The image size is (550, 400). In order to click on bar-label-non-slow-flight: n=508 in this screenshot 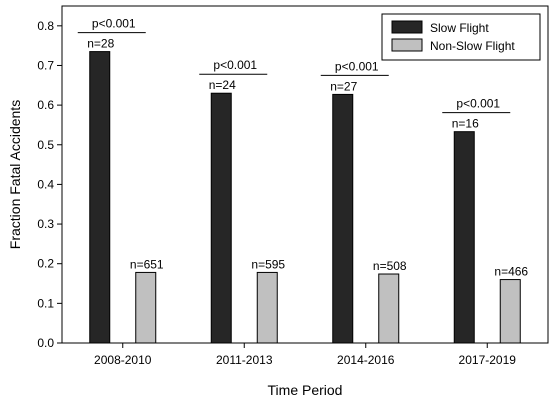, I will do `click(390, 266)`.